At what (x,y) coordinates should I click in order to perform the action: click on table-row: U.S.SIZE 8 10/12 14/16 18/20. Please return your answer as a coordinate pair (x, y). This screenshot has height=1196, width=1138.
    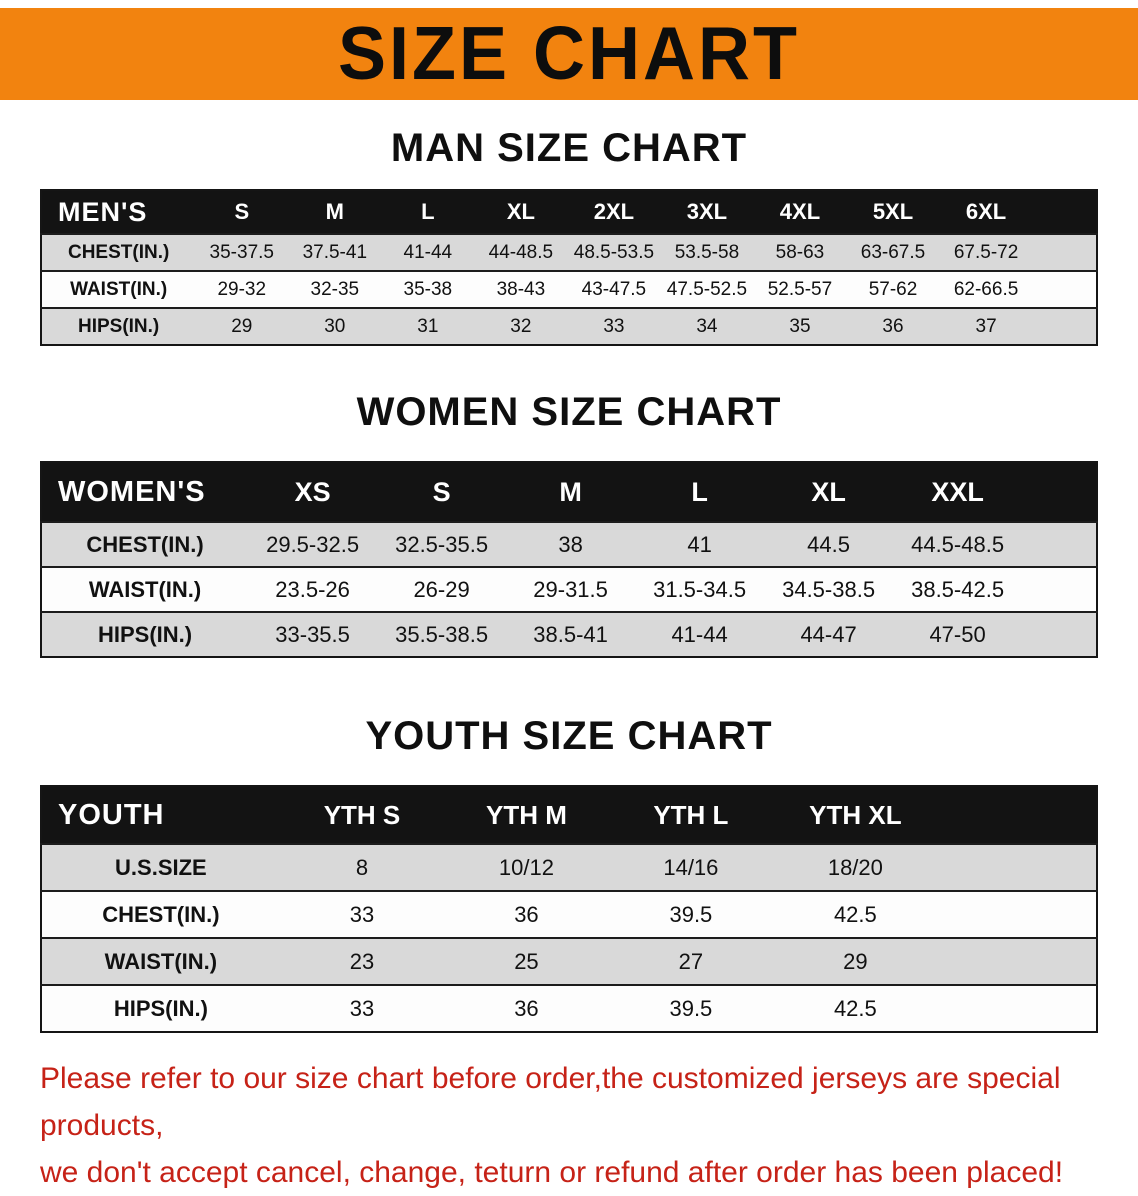
    Looking at the image, I should click on (569, 867).